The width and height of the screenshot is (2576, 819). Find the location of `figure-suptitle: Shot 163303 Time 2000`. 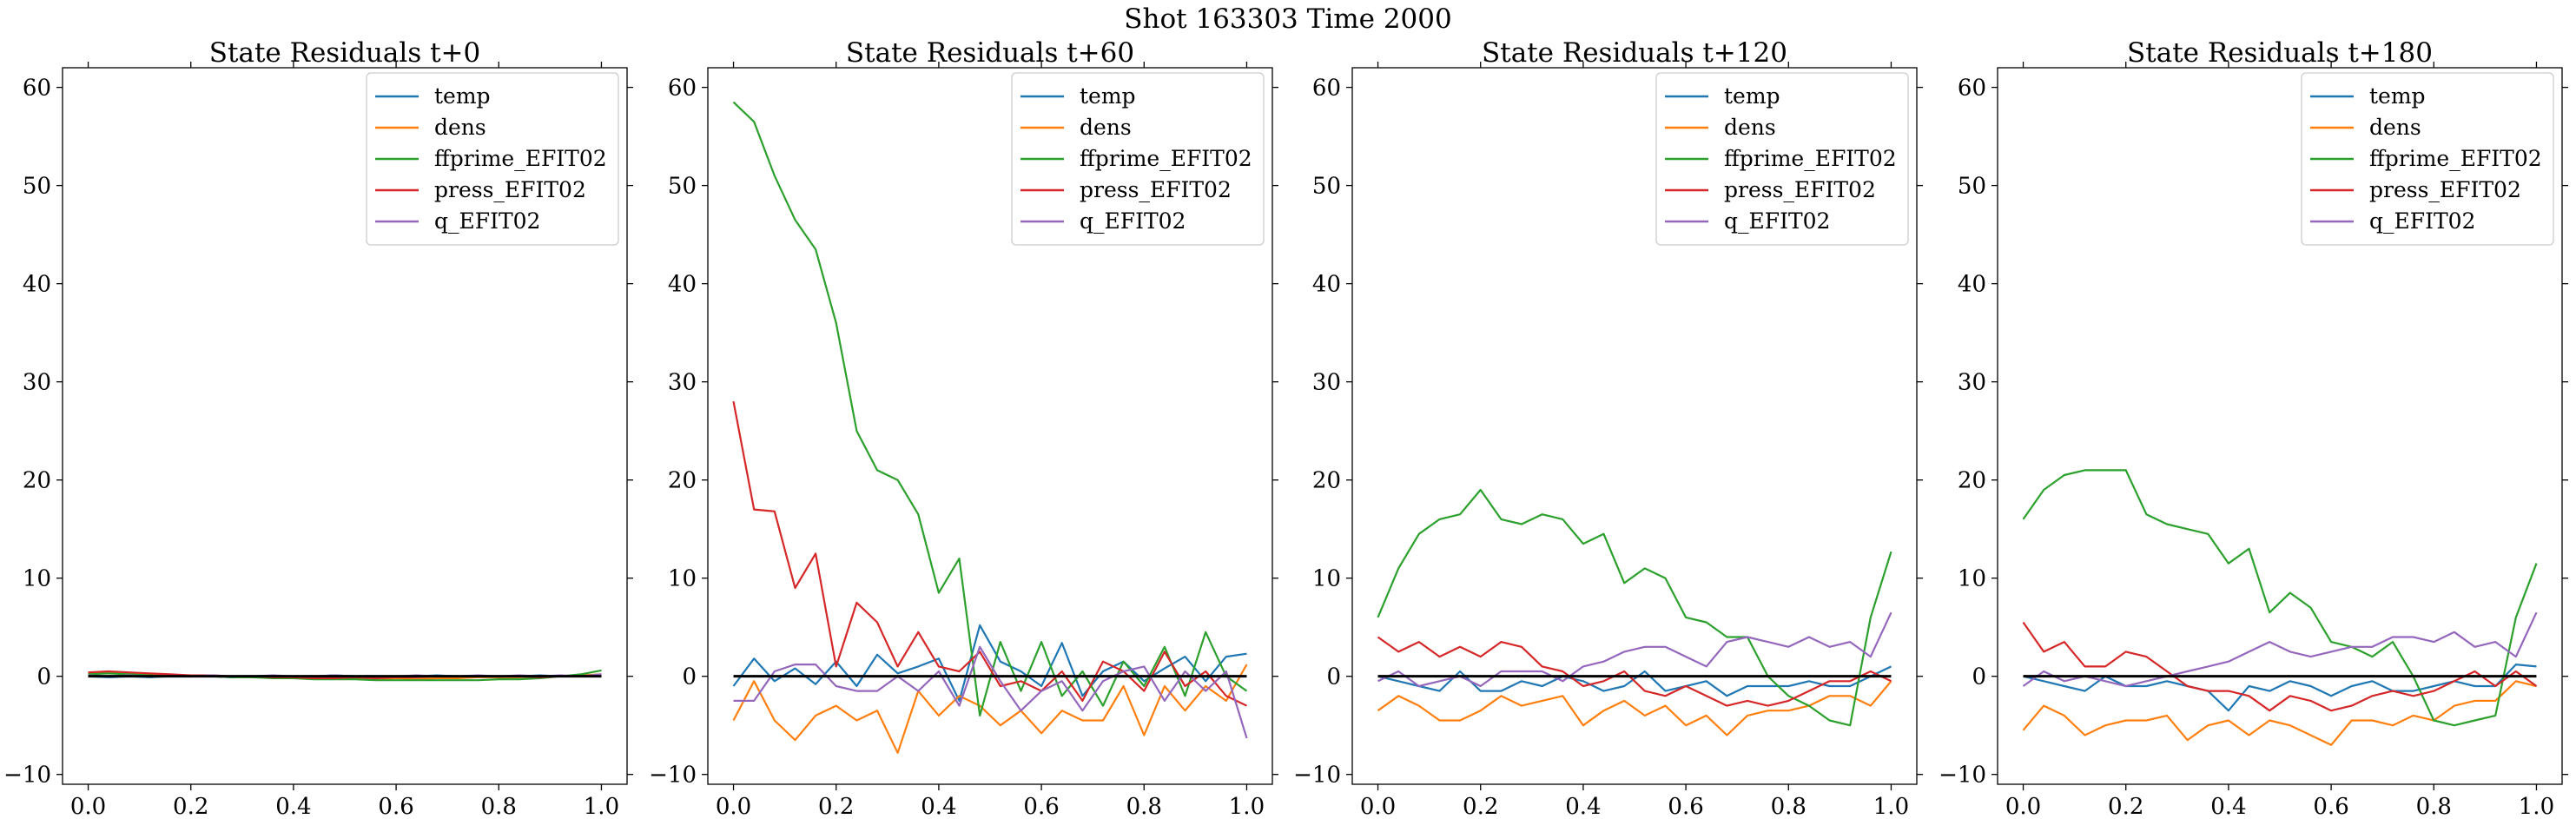

figure-suptitle: Shot 163303 Time 2000 is located at coordinates (1287, 19).